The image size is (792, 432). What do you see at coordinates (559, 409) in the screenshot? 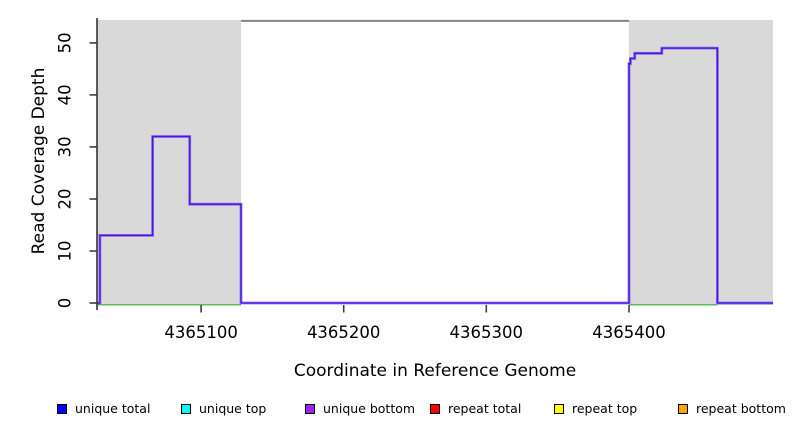
I see `legend-swatch-repeat-top` at bounding box center [559, 409].